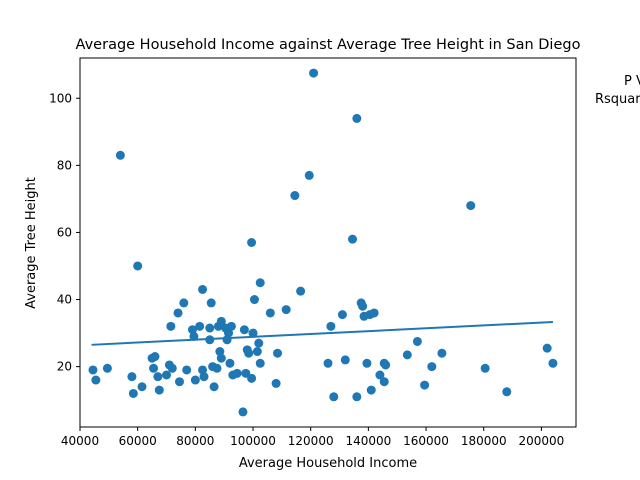 The image size is (640, 480). Describe the element at coordinates (31, 243) in the screenshot. I see `y-axis-label: Average Tree Height` at that location.